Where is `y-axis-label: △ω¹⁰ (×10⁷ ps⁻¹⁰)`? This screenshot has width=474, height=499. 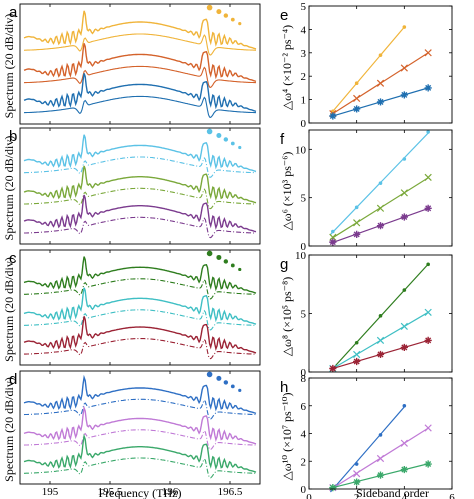 y-axis-label: △ω¹⁰ (×10⁷ ps⁻¹⁰) is located at coordinates (287, 437).